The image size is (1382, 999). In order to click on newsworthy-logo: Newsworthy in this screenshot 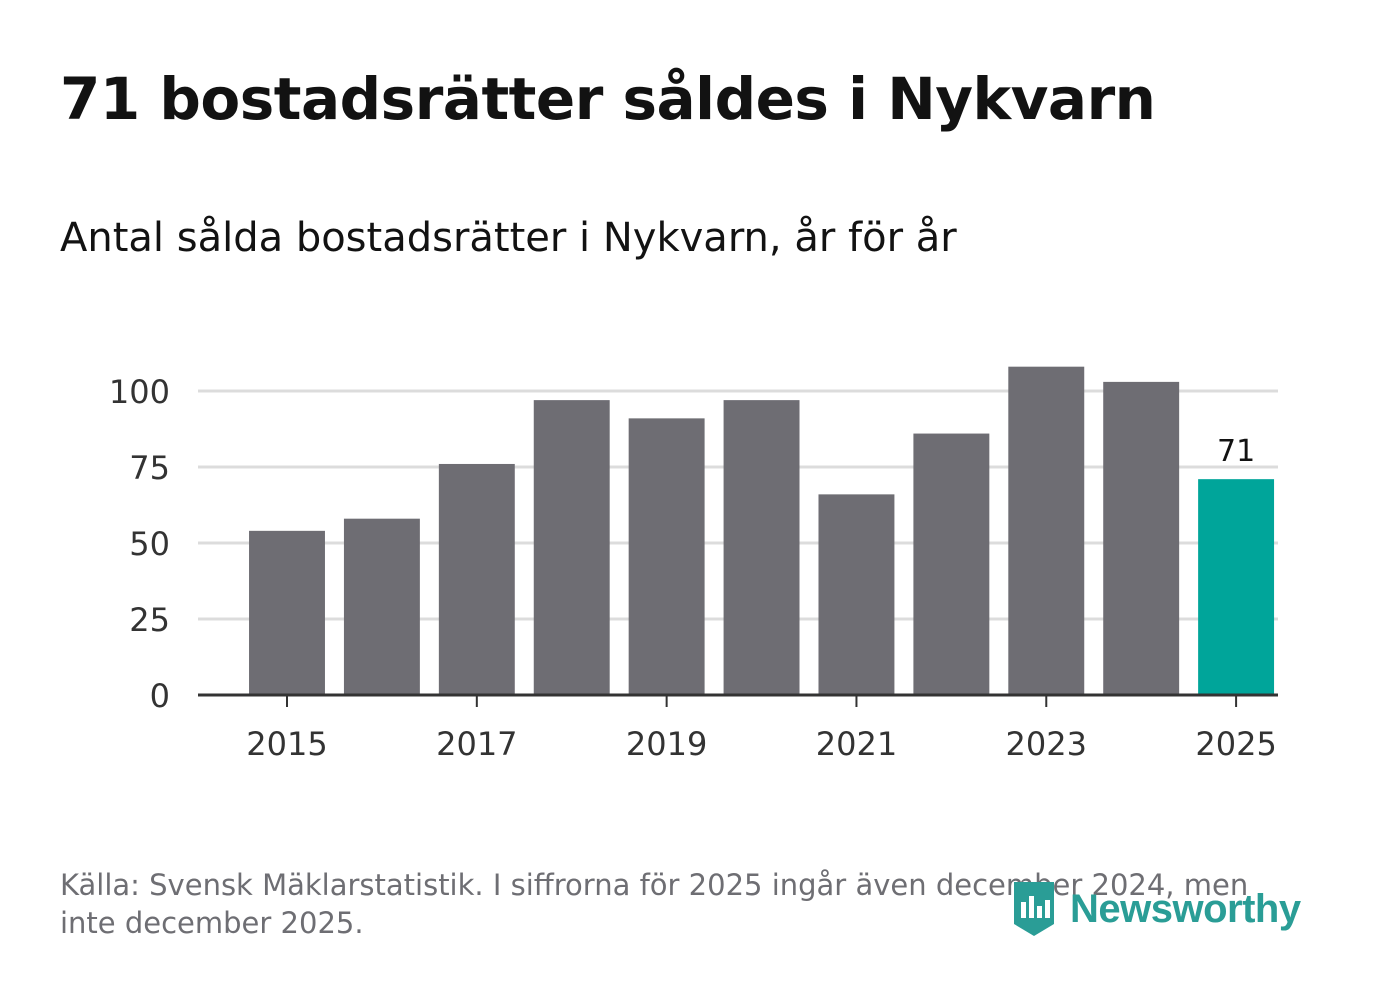, I will do `click(1155, 909)`.